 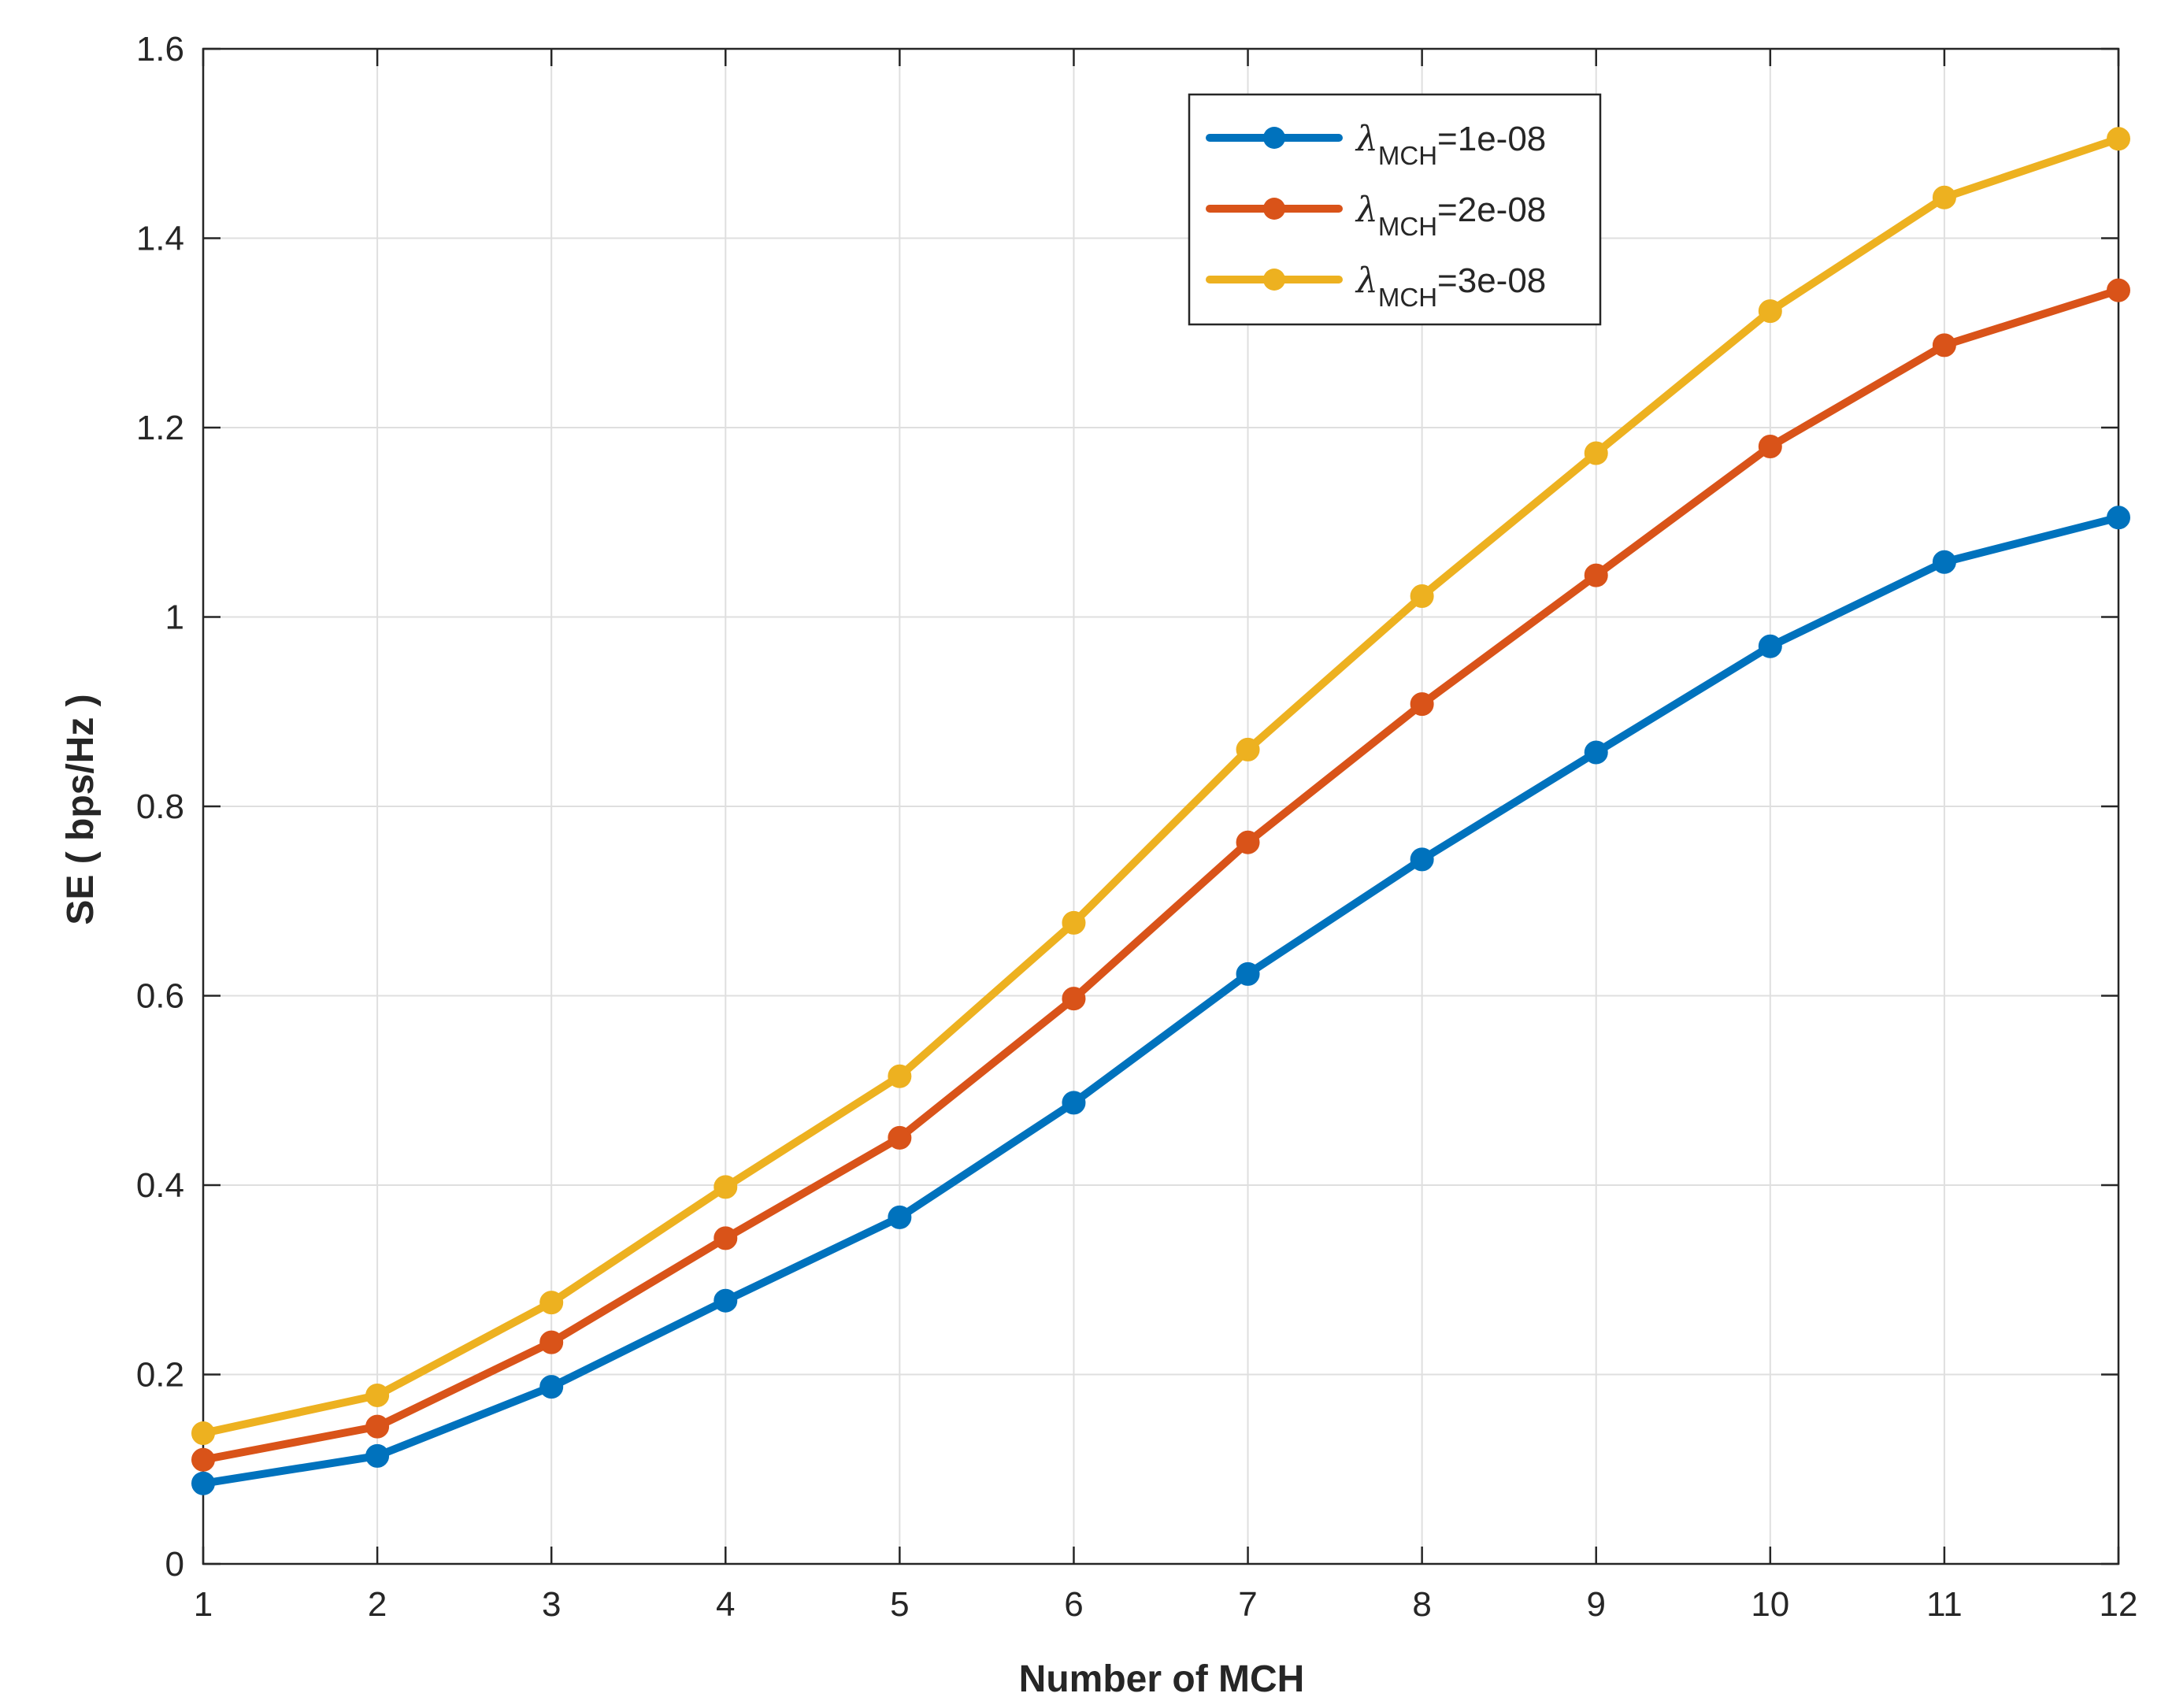 I want to click on y-tick-label: 0.2, so click(x=160, y=1375).